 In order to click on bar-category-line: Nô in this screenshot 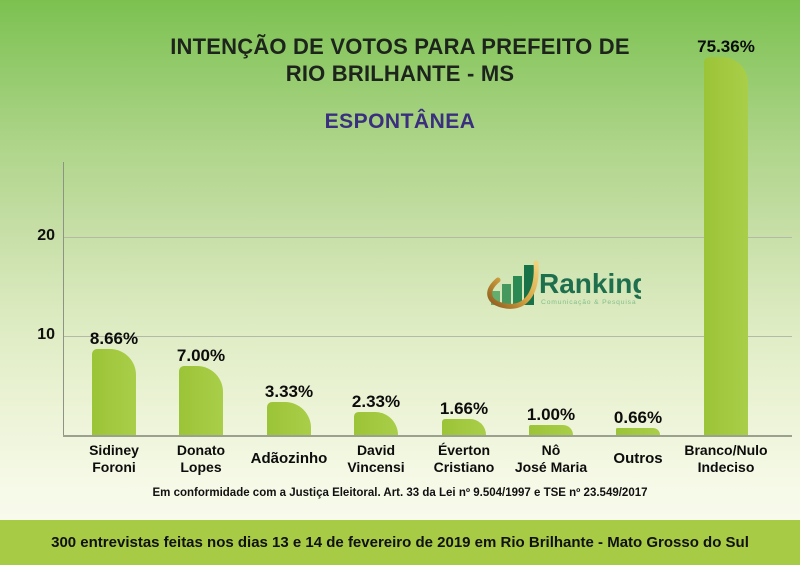, I will do `click(551, 450)`.